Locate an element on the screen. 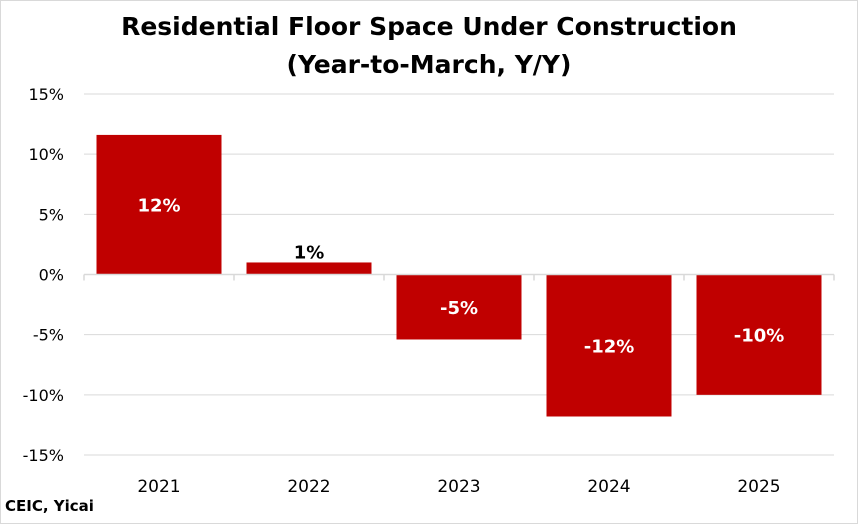 The image size is (858, 524). y-tick-label: 0% is located at coordinates (51, 275).